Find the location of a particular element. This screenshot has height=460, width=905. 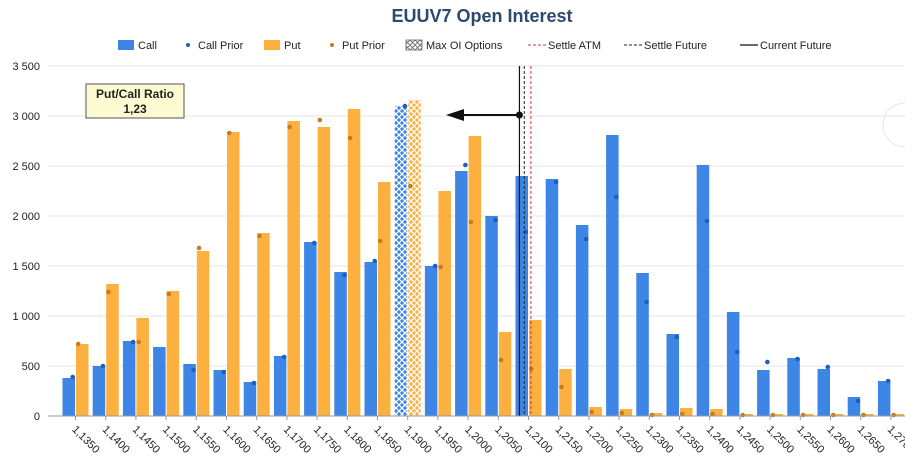

x-tick-label: 1,1650 is located at coordinates (267, 440).